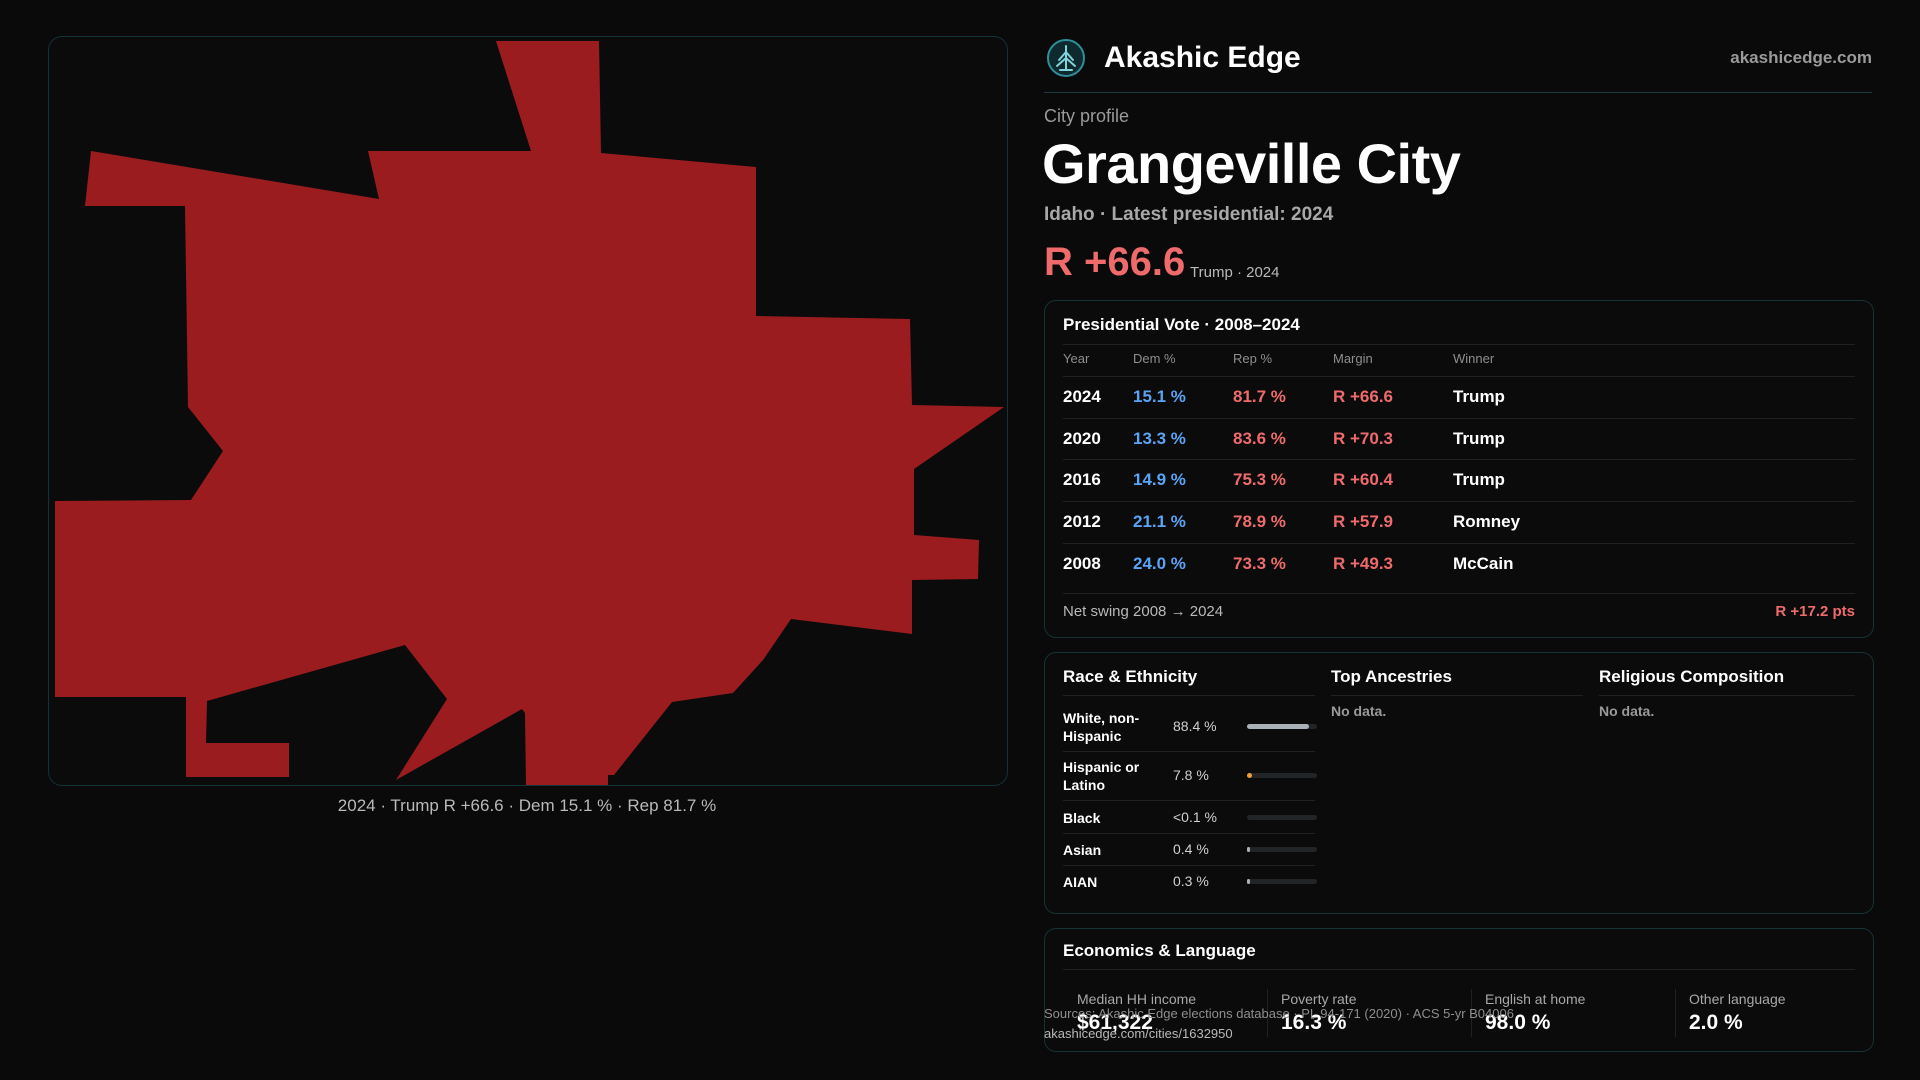 This screenshot has width=1920, height=1080. What do you see at coordinates (1082, 850) in the screenshot?
I see `race-label: Asian` at bounding box center [1082, 850].